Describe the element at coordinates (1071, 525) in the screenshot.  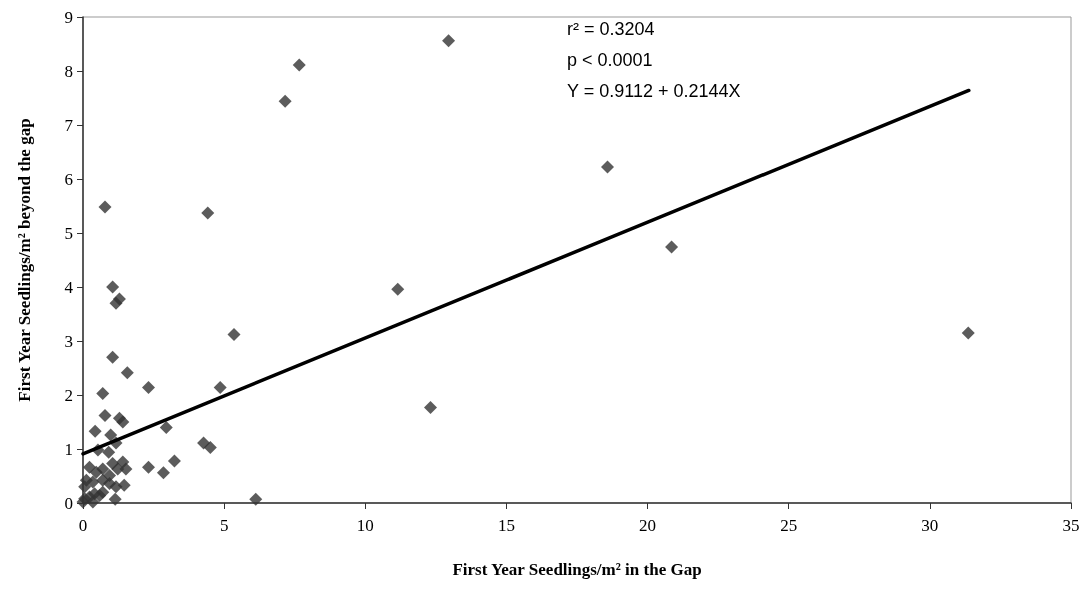
I see `x-tick-label: 35` at that location.